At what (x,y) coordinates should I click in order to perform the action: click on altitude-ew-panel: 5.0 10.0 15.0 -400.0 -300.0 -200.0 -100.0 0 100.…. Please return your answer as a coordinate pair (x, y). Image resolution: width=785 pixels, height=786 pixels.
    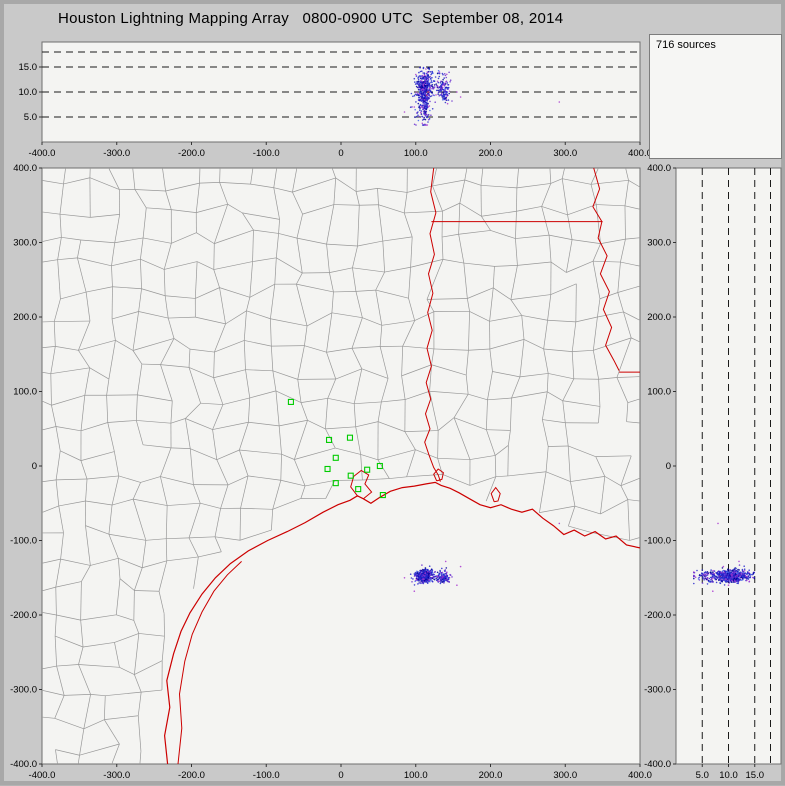
    Looking at the image, I should click on (326, 97).